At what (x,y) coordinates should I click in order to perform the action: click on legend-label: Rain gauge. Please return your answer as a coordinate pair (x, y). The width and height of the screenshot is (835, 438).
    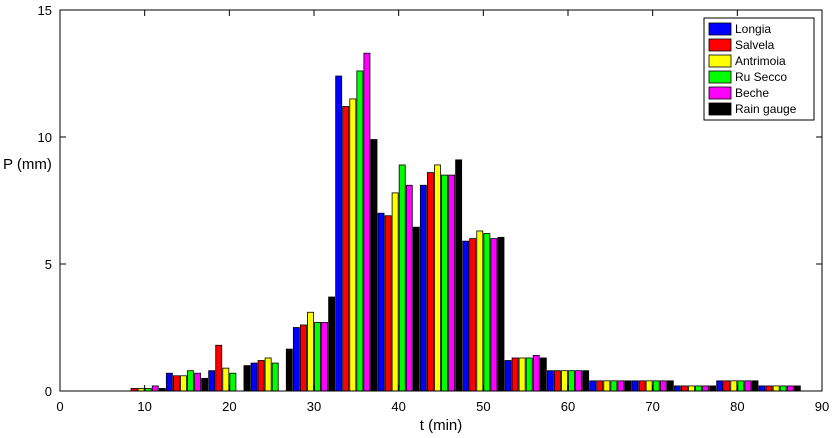
    Looking at the image, I should click on (766, 109).